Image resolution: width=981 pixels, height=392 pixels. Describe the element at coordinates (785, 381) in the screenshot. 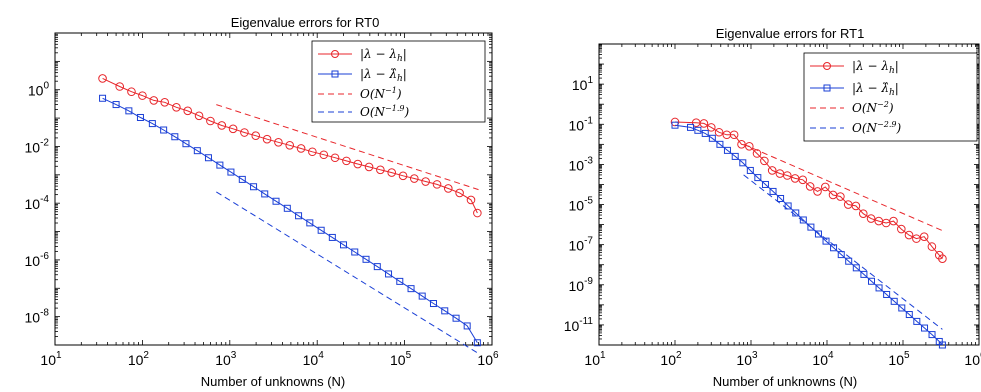

I see `chart-rt1-x-axis-label: Number of unknowns (N)` at that location.